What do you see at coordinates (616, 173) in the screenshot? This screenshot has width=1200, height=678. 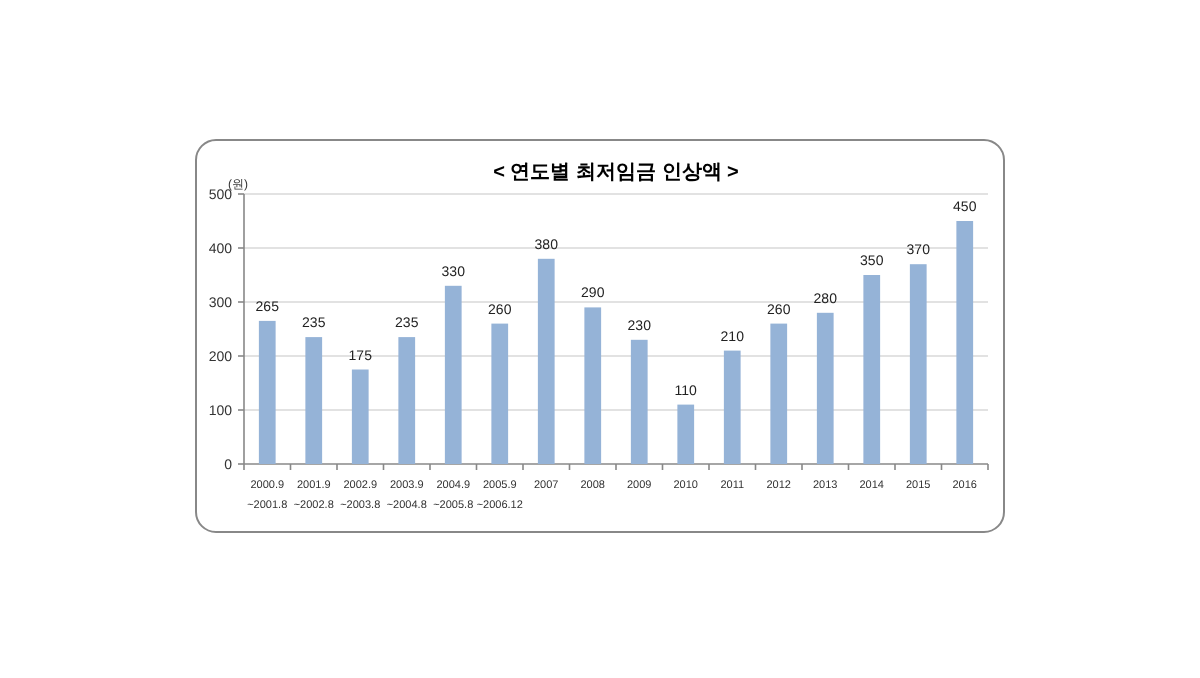 I see `chart-title: < 연도별 최저임금 인상액 >` at bounding box center [616, 173].